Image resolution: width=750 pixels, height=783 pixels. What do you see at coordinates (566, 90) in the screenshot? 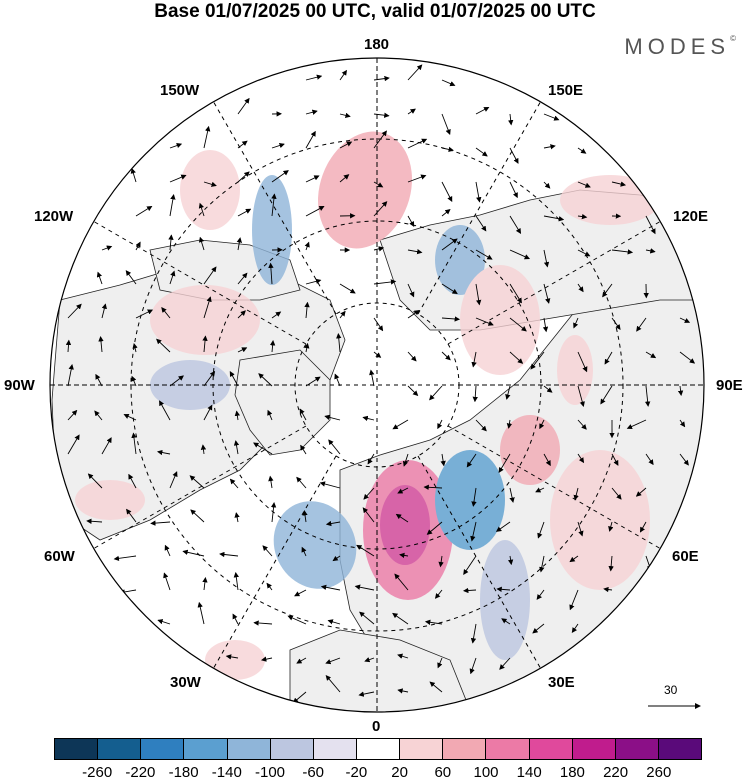
I see `lon-label-150e: 150E` at bounding box center [566, 90].